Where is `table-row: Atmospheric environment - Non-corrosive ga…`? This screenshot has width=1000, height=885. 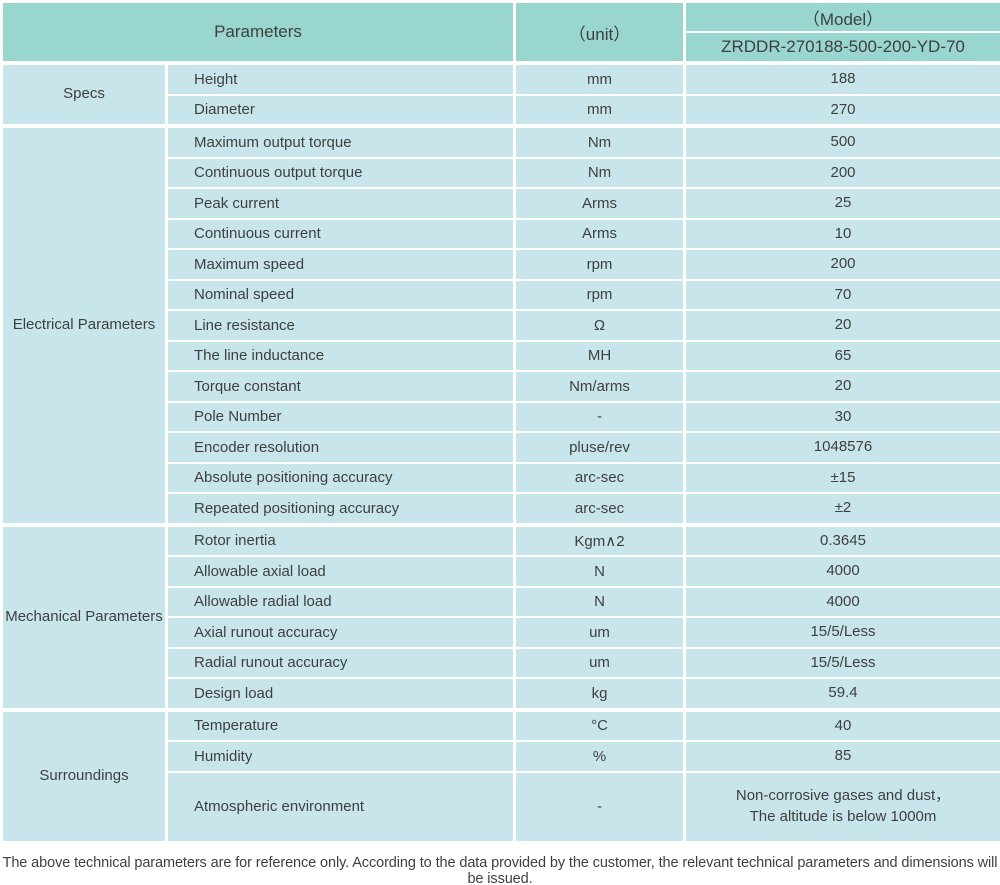 table-row: Atmospheric environment - Non-corrosive ga… is located at coordinates (501, 807).